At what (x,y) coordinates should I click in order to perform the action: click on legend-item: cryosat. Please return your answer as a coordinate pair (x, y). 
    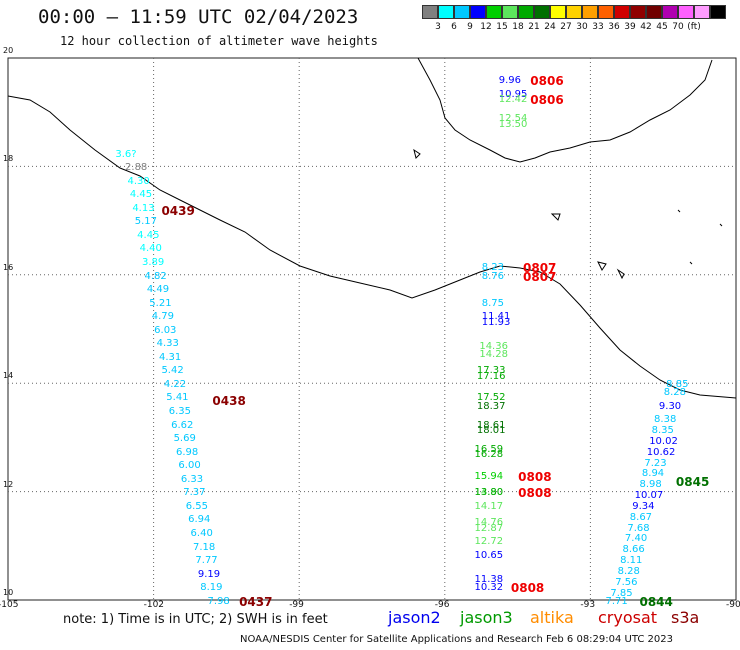
    Looking at the image, I should click on (628, 617).